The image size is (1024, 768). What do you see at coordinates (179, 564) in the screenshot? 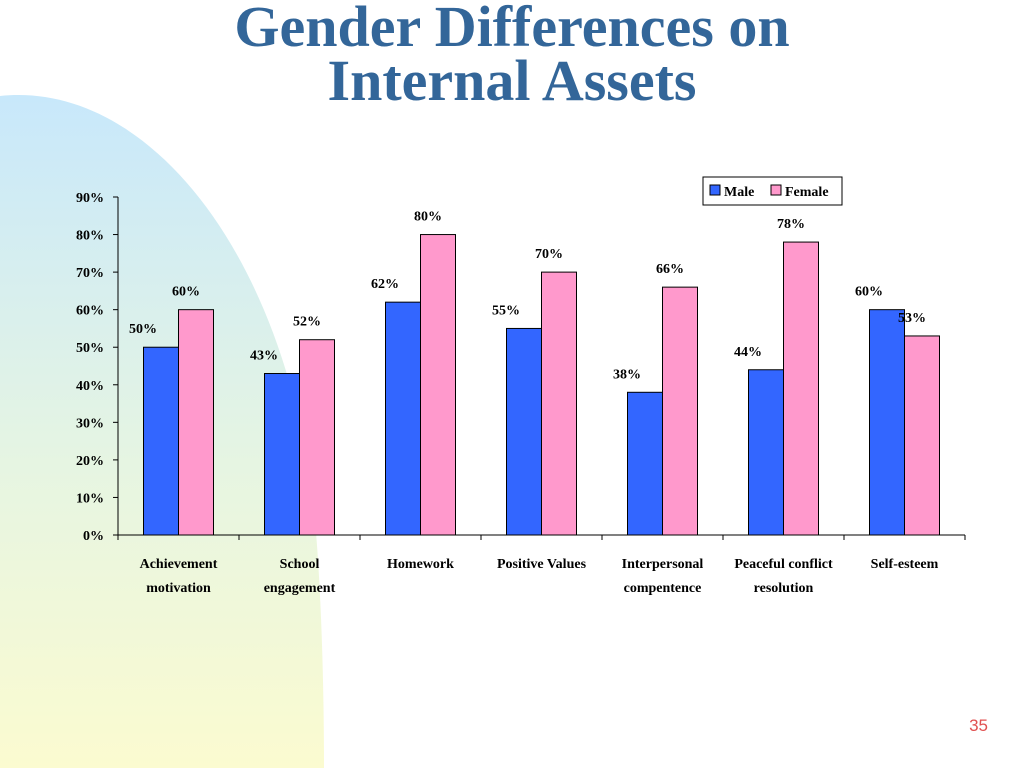
I see `x-tick-label: Achievement` at bounding box center [179, 564].